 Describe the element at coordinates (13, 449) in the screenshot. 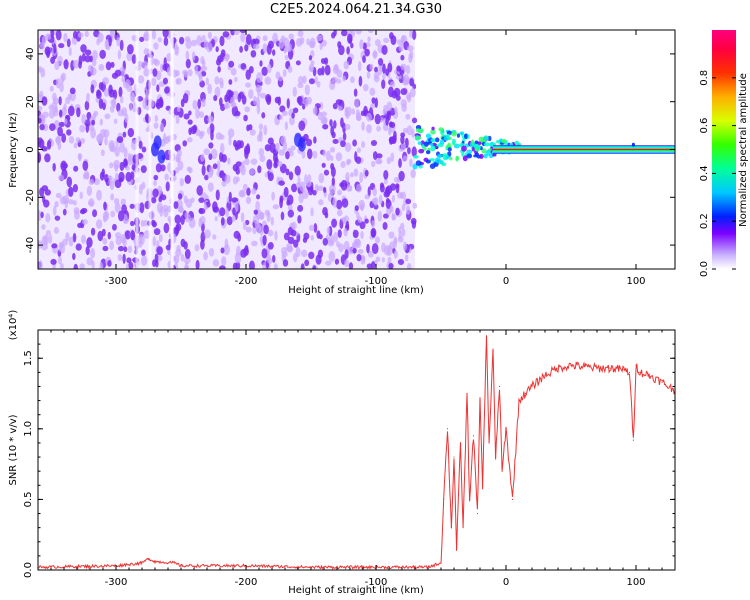

I see `snr-y-label: SNR (10 * v/v)` at that location.